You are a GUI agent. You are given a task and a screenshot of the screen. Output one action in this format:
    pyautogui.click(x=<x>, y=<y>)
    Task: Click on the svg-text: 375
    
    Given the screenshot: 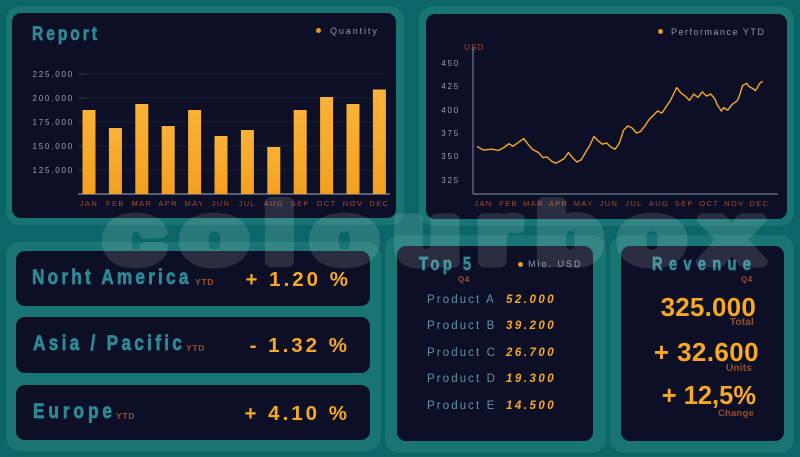 What is the action you would take?
    pyautogui.click(x=450, y=133)
    